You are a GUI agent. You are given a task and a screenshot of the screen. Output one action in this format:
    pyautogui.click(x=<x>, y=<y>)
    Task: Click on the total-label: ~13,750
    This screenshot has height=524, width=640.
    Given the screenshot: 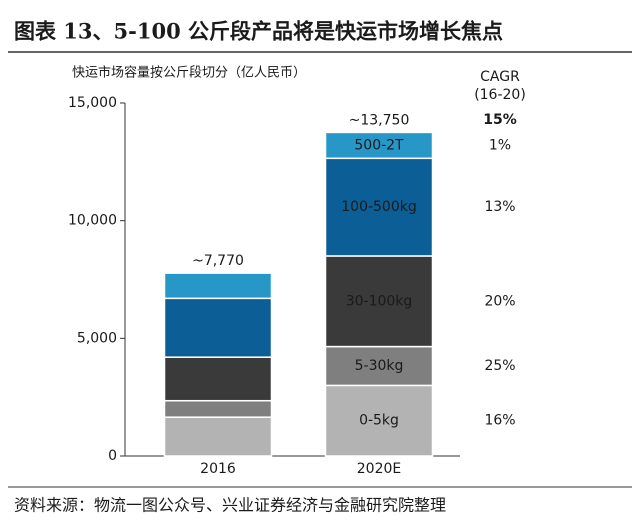 What is the action you would take?
    pyautogui.click(x=379, y=120)
    